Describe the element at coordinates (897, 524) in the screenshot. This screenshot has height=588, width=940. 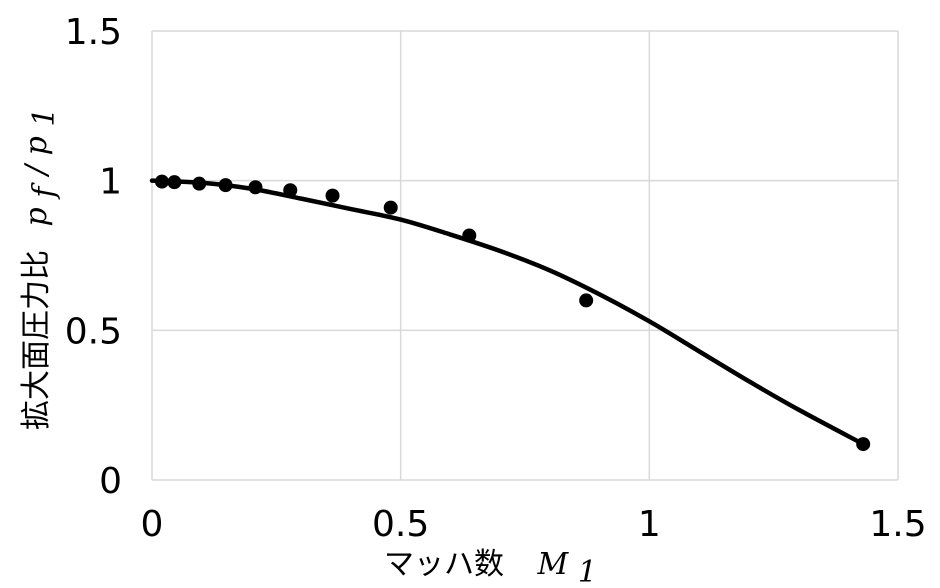
I see `x-tick-label: 1.5` at that location.